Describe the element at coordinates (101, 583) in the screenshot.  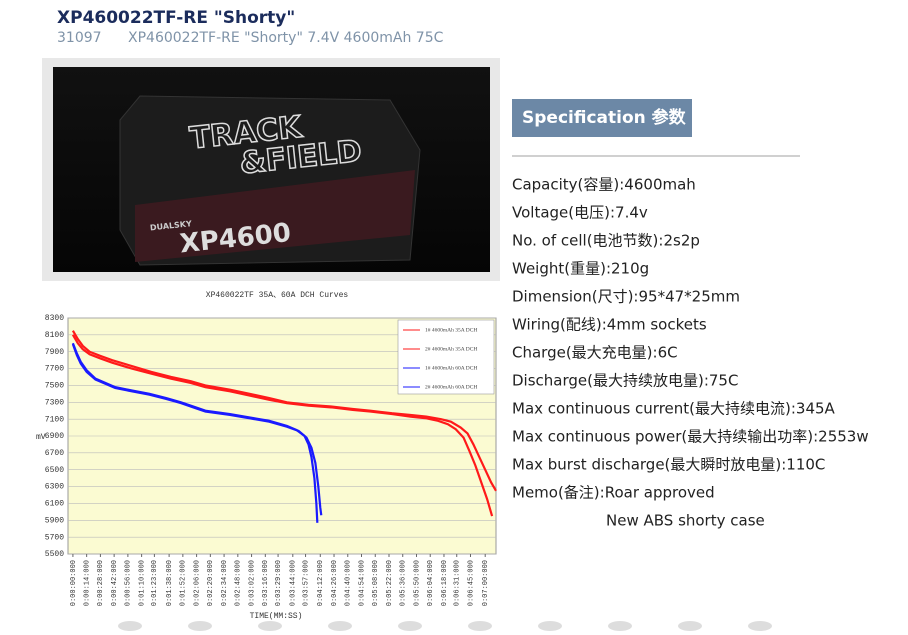
I see `x-tick-label: 0:00:28:000` at that location.